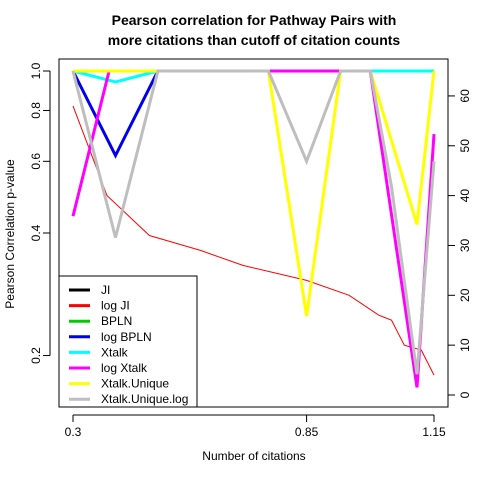 The height and width of the screenshot is (480, 480). What do you see at coordinates (36, 355) in the screenshot?
I see `y-left-tick-label: 0.2` at bounding box center [36, 355].